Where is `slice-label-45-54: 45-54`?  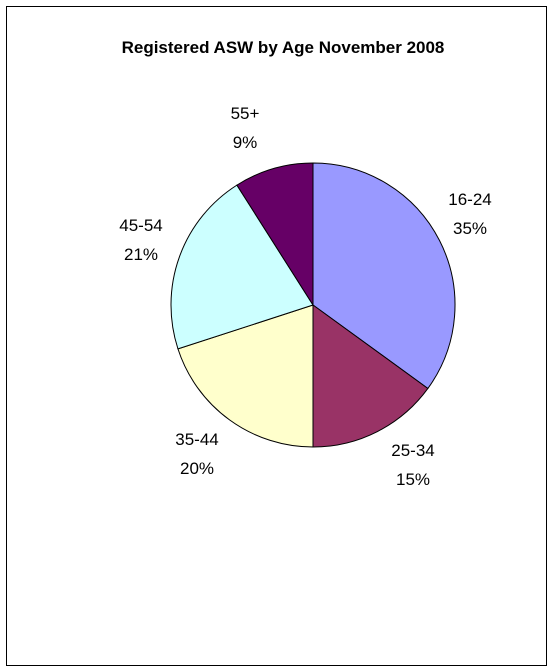 slice-label-45-54: 45-54 is located at coordinates (140, 225).